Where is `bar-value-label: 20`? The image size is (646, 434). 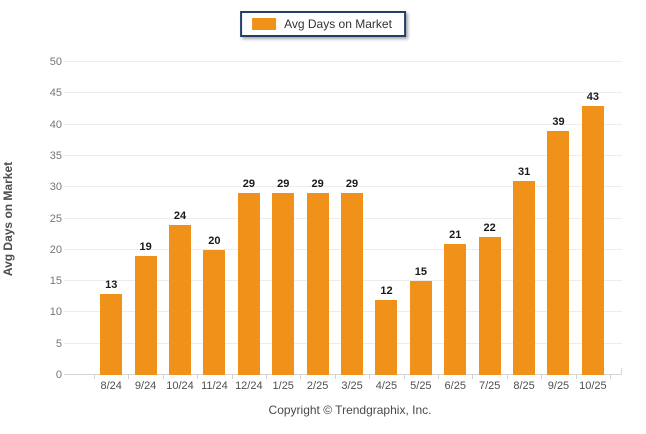 bar-value-label: 20 is located at coordinates (214, 240).